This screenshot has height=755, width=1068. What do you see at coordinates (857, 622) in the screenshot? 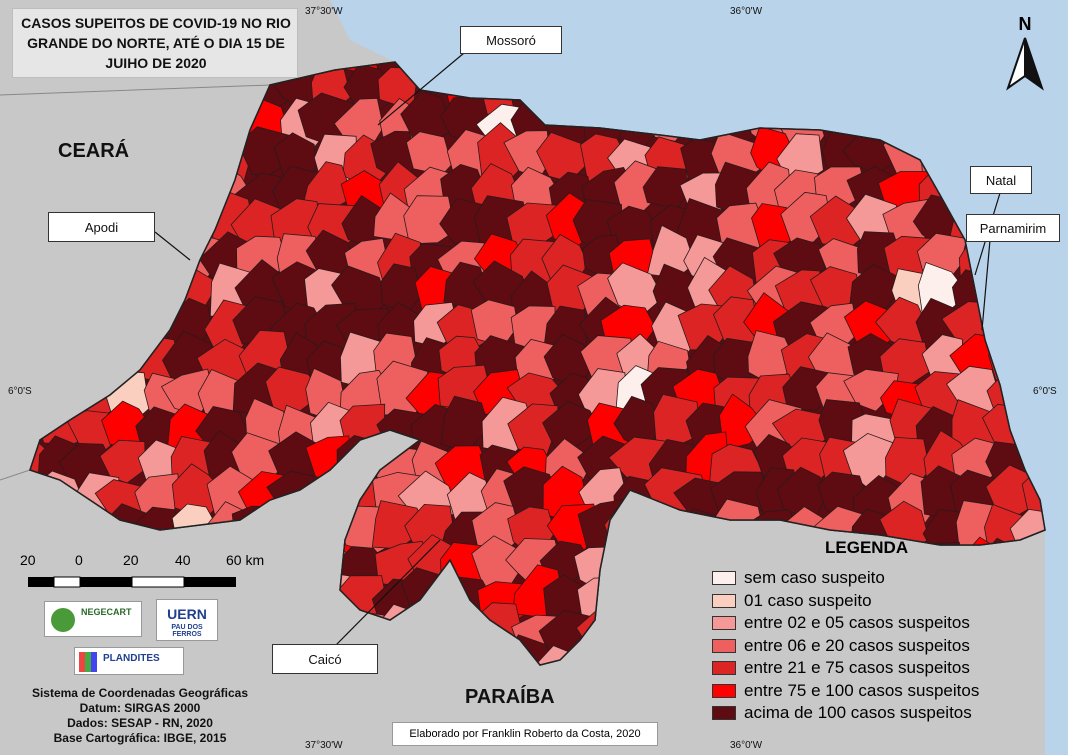
I see `legend-label: entre 02 e 05 casos suspeitos` at bounding box center [857, 622].